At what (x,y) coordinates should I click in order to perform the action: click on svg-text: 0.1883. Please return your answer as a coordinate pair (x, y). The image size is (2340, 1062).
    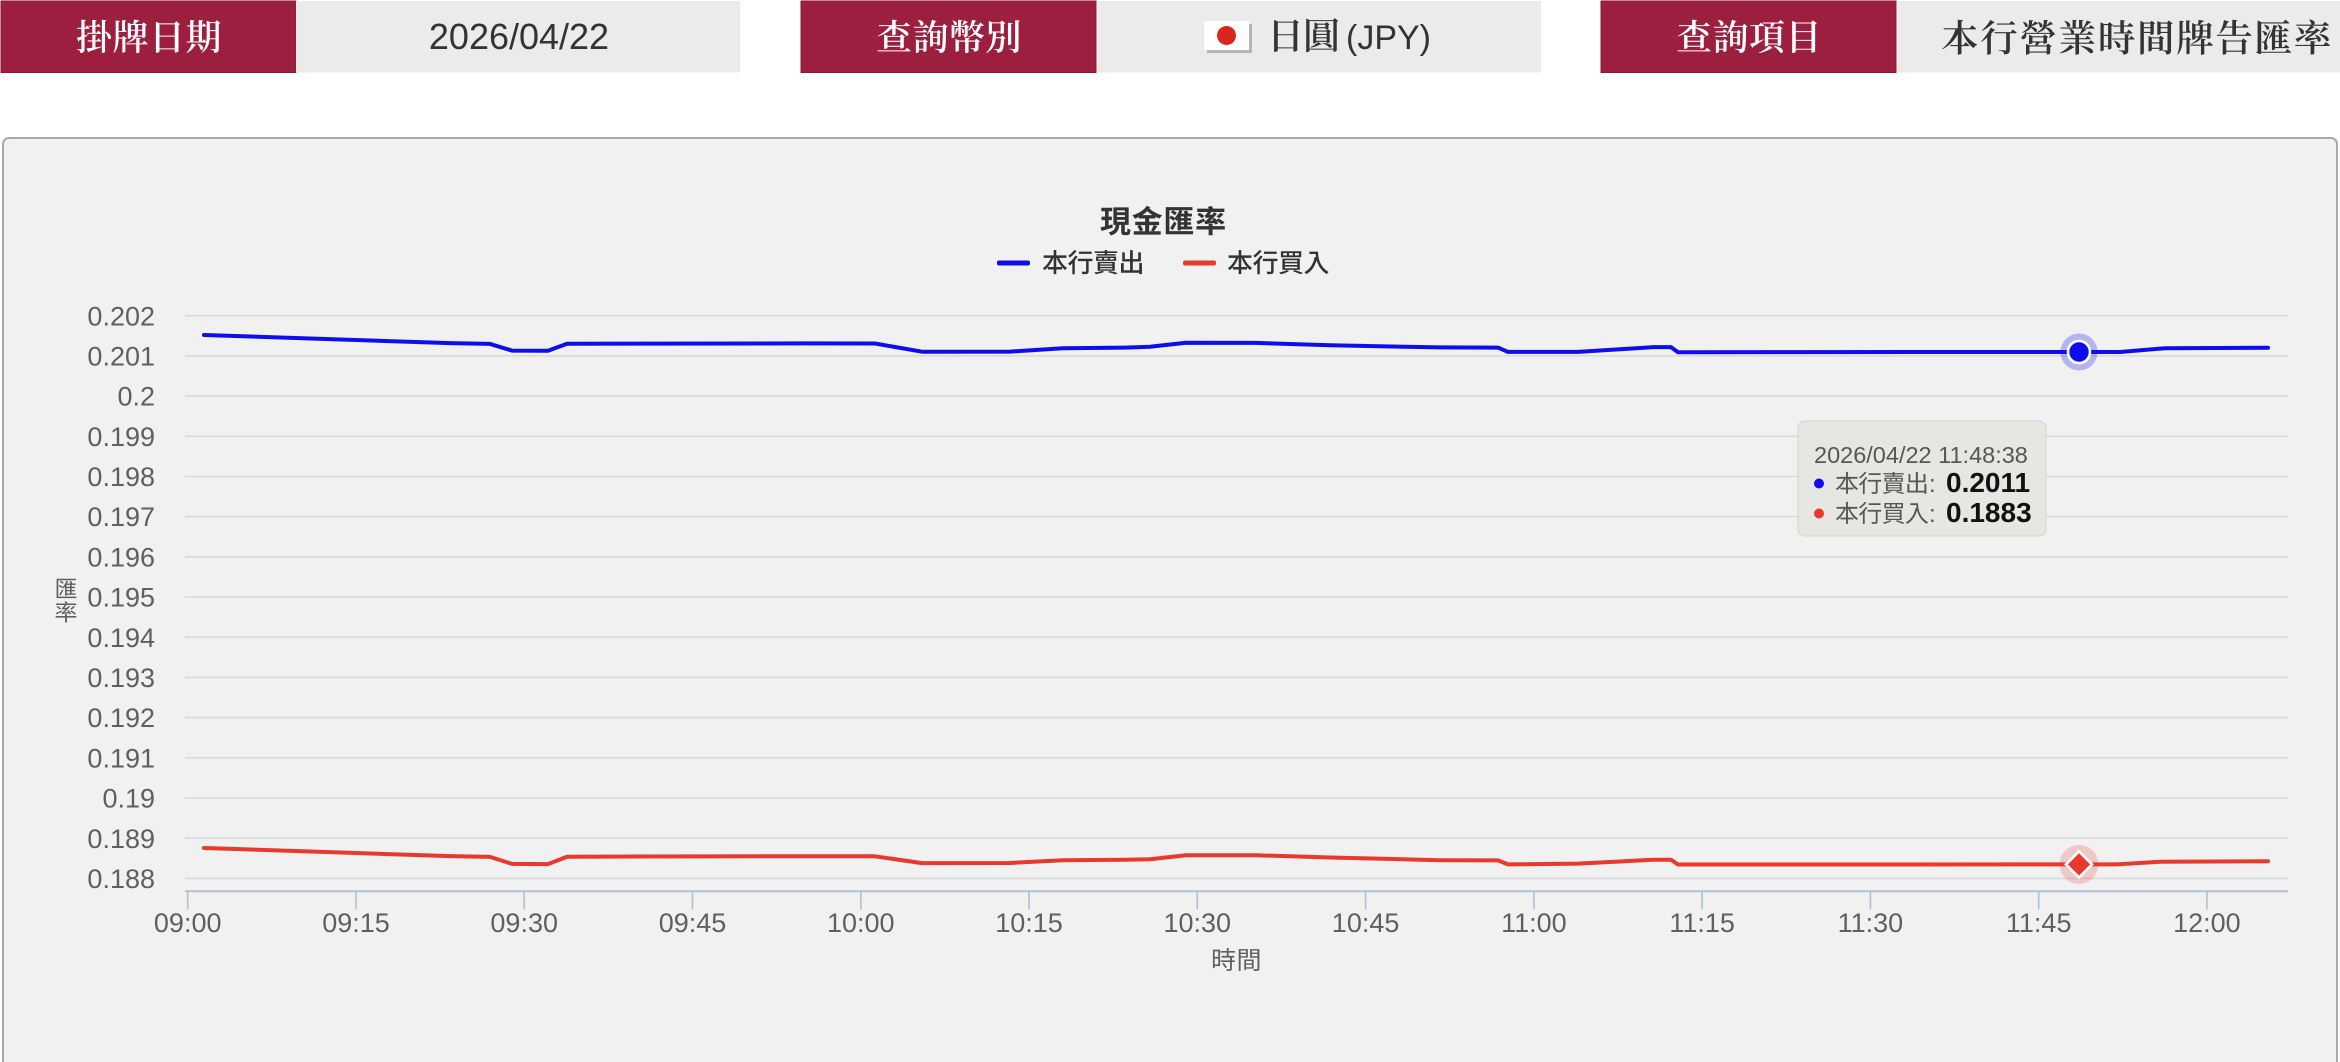
    Looking at the image, I should click on (1989, 512).